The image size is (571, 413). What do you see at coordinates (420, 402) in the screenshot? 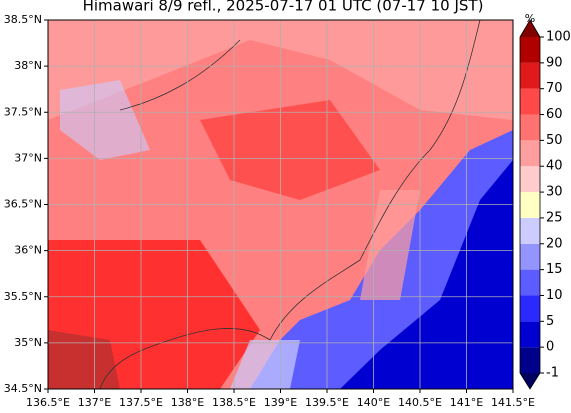
I see `x-tick-label: 140.5°E` at bounding box center [420, 402].